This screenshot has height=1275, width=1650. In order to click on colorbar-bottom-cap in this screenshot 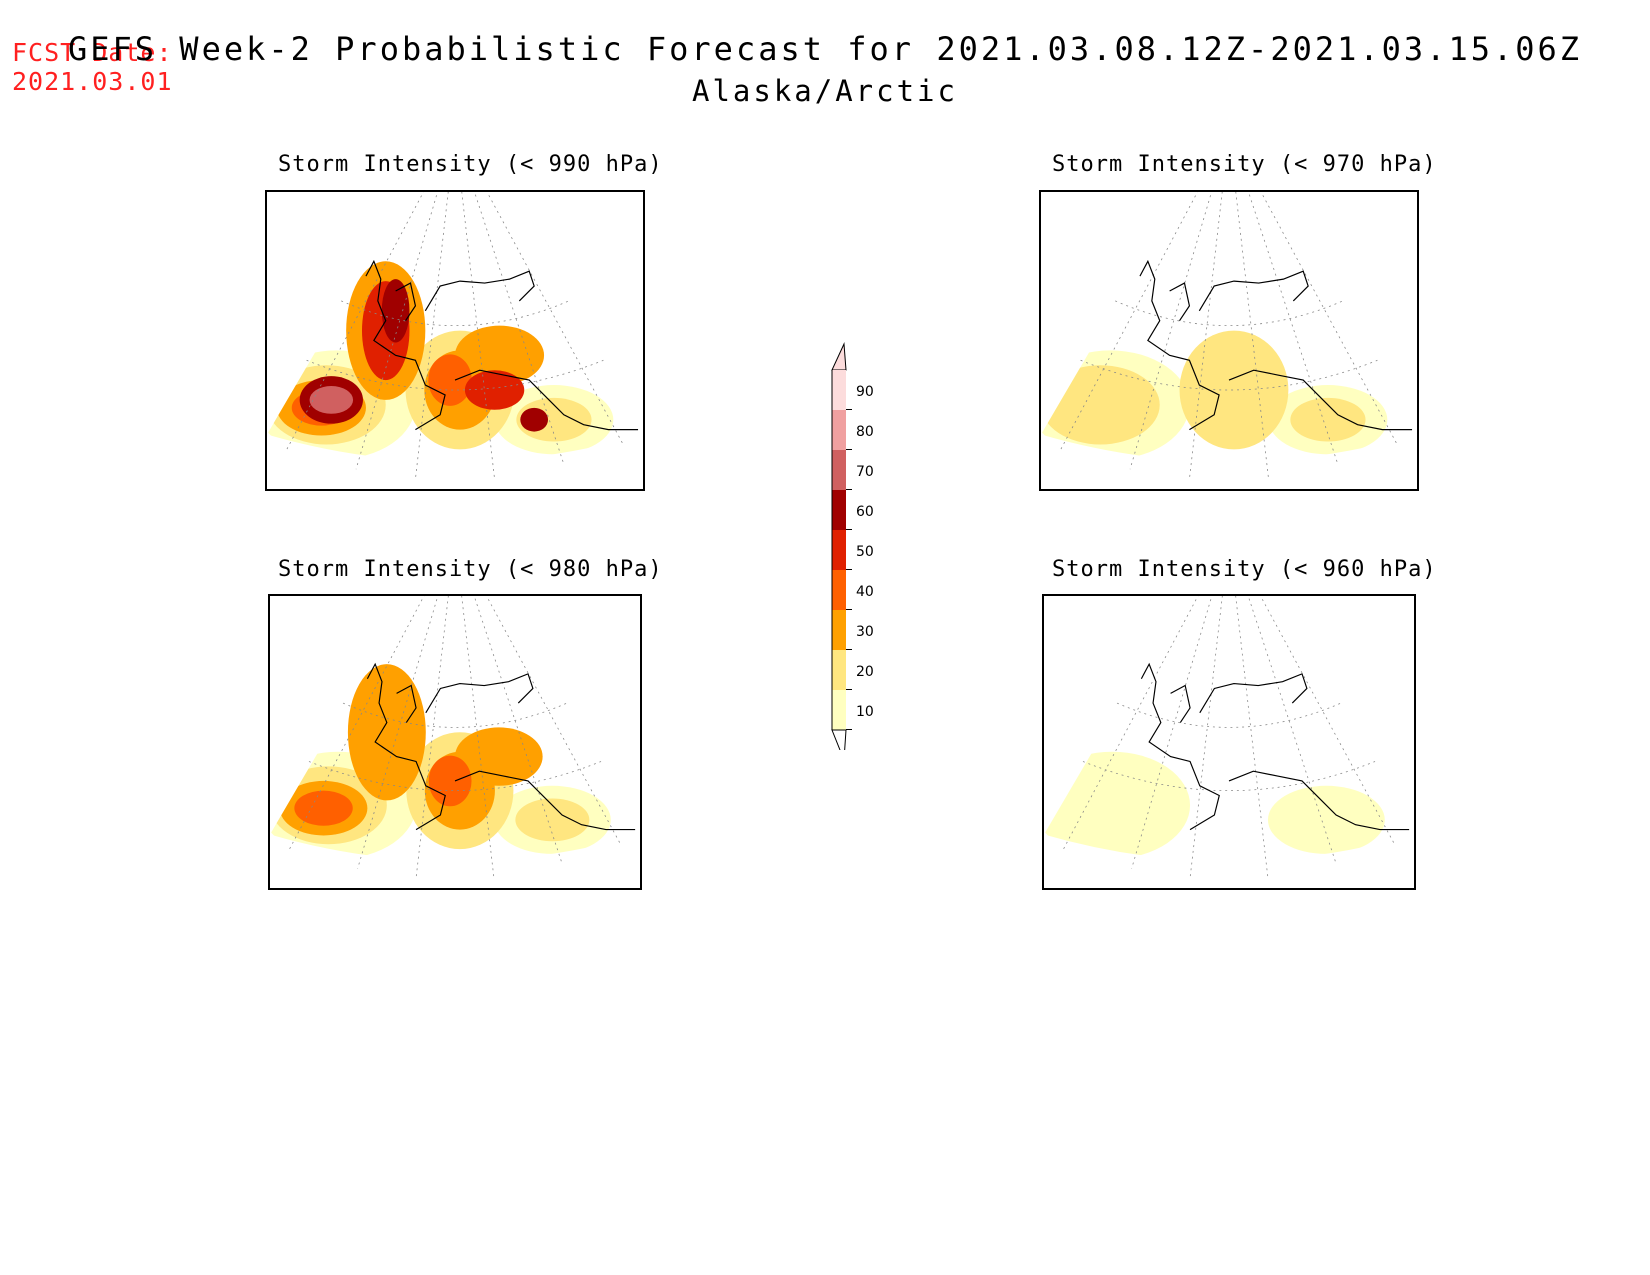, I will do `click(839, 739)`.